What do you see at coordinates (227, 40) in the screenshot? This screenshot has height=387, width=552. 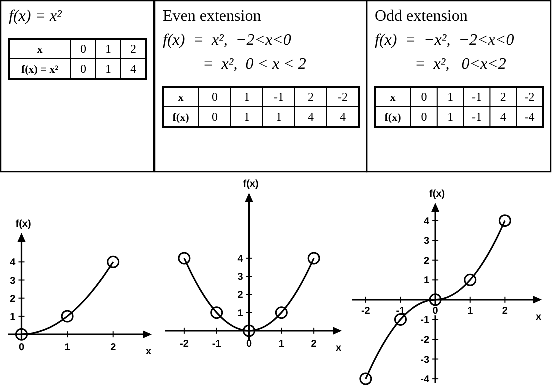 I see `text: f(x) = x², −2<x<0` at bounding box center [227, 40].